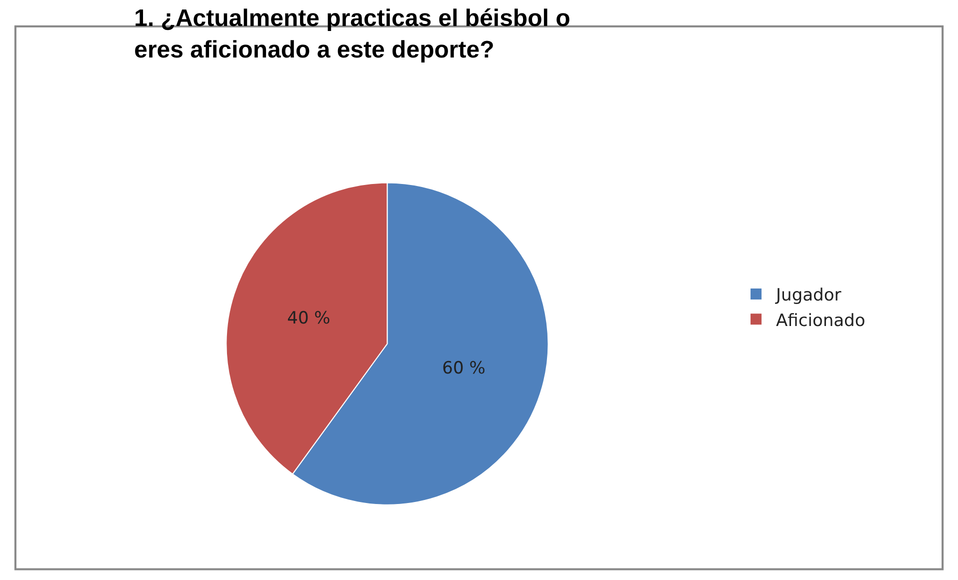 This screenshot has width=958, height=580. Describe the element at coordinates (308, 318) in the screenshot. I see `data-label: 40 %` at that location.